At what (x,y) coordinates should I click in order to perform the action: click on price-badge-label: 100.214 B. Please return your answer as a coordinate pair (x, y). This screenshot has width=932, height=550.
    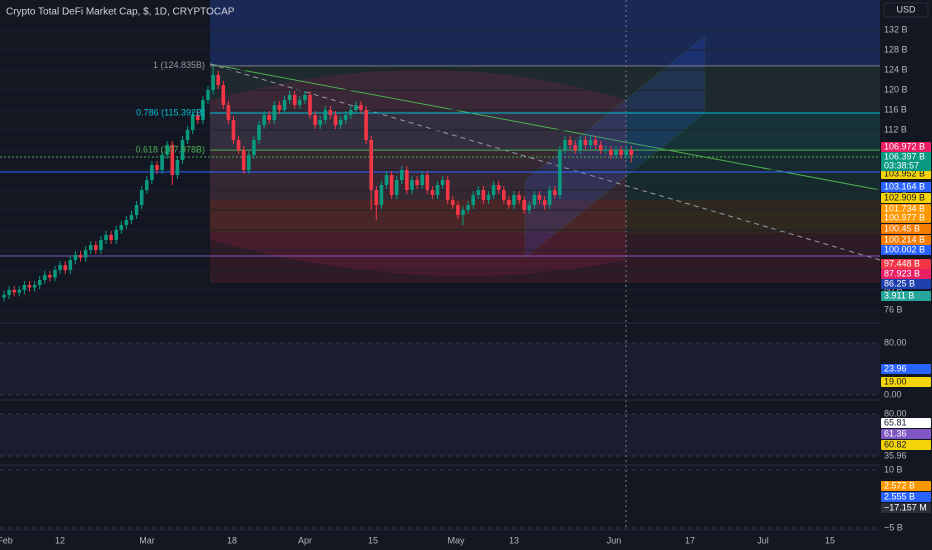
    Looking at the image, I should click on (904, 239).